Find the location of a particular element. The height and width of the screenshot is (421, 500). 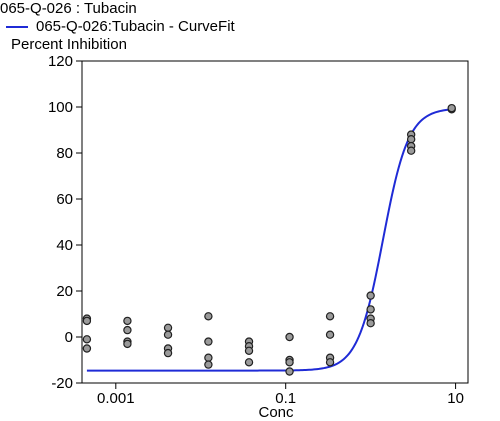

y-tick-label: 0 is located at coordinates (69, 337).